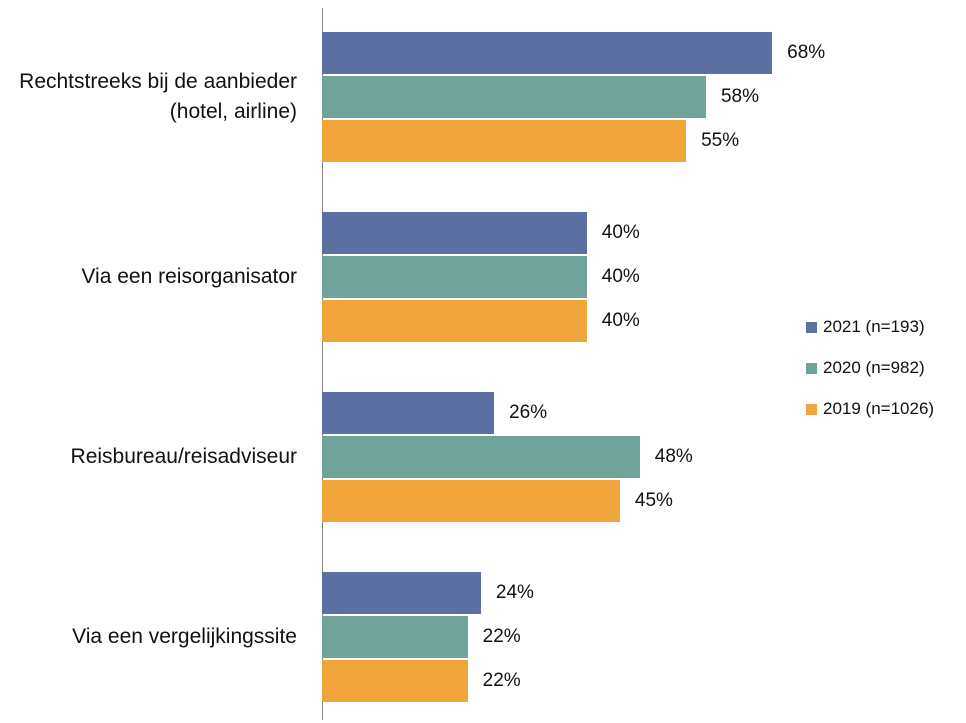 Image resolution: width=966 pixels, height=723 pixels. Describe the element at coordinates (322, 364) in the screenshot. I see `category-axis` at that location.